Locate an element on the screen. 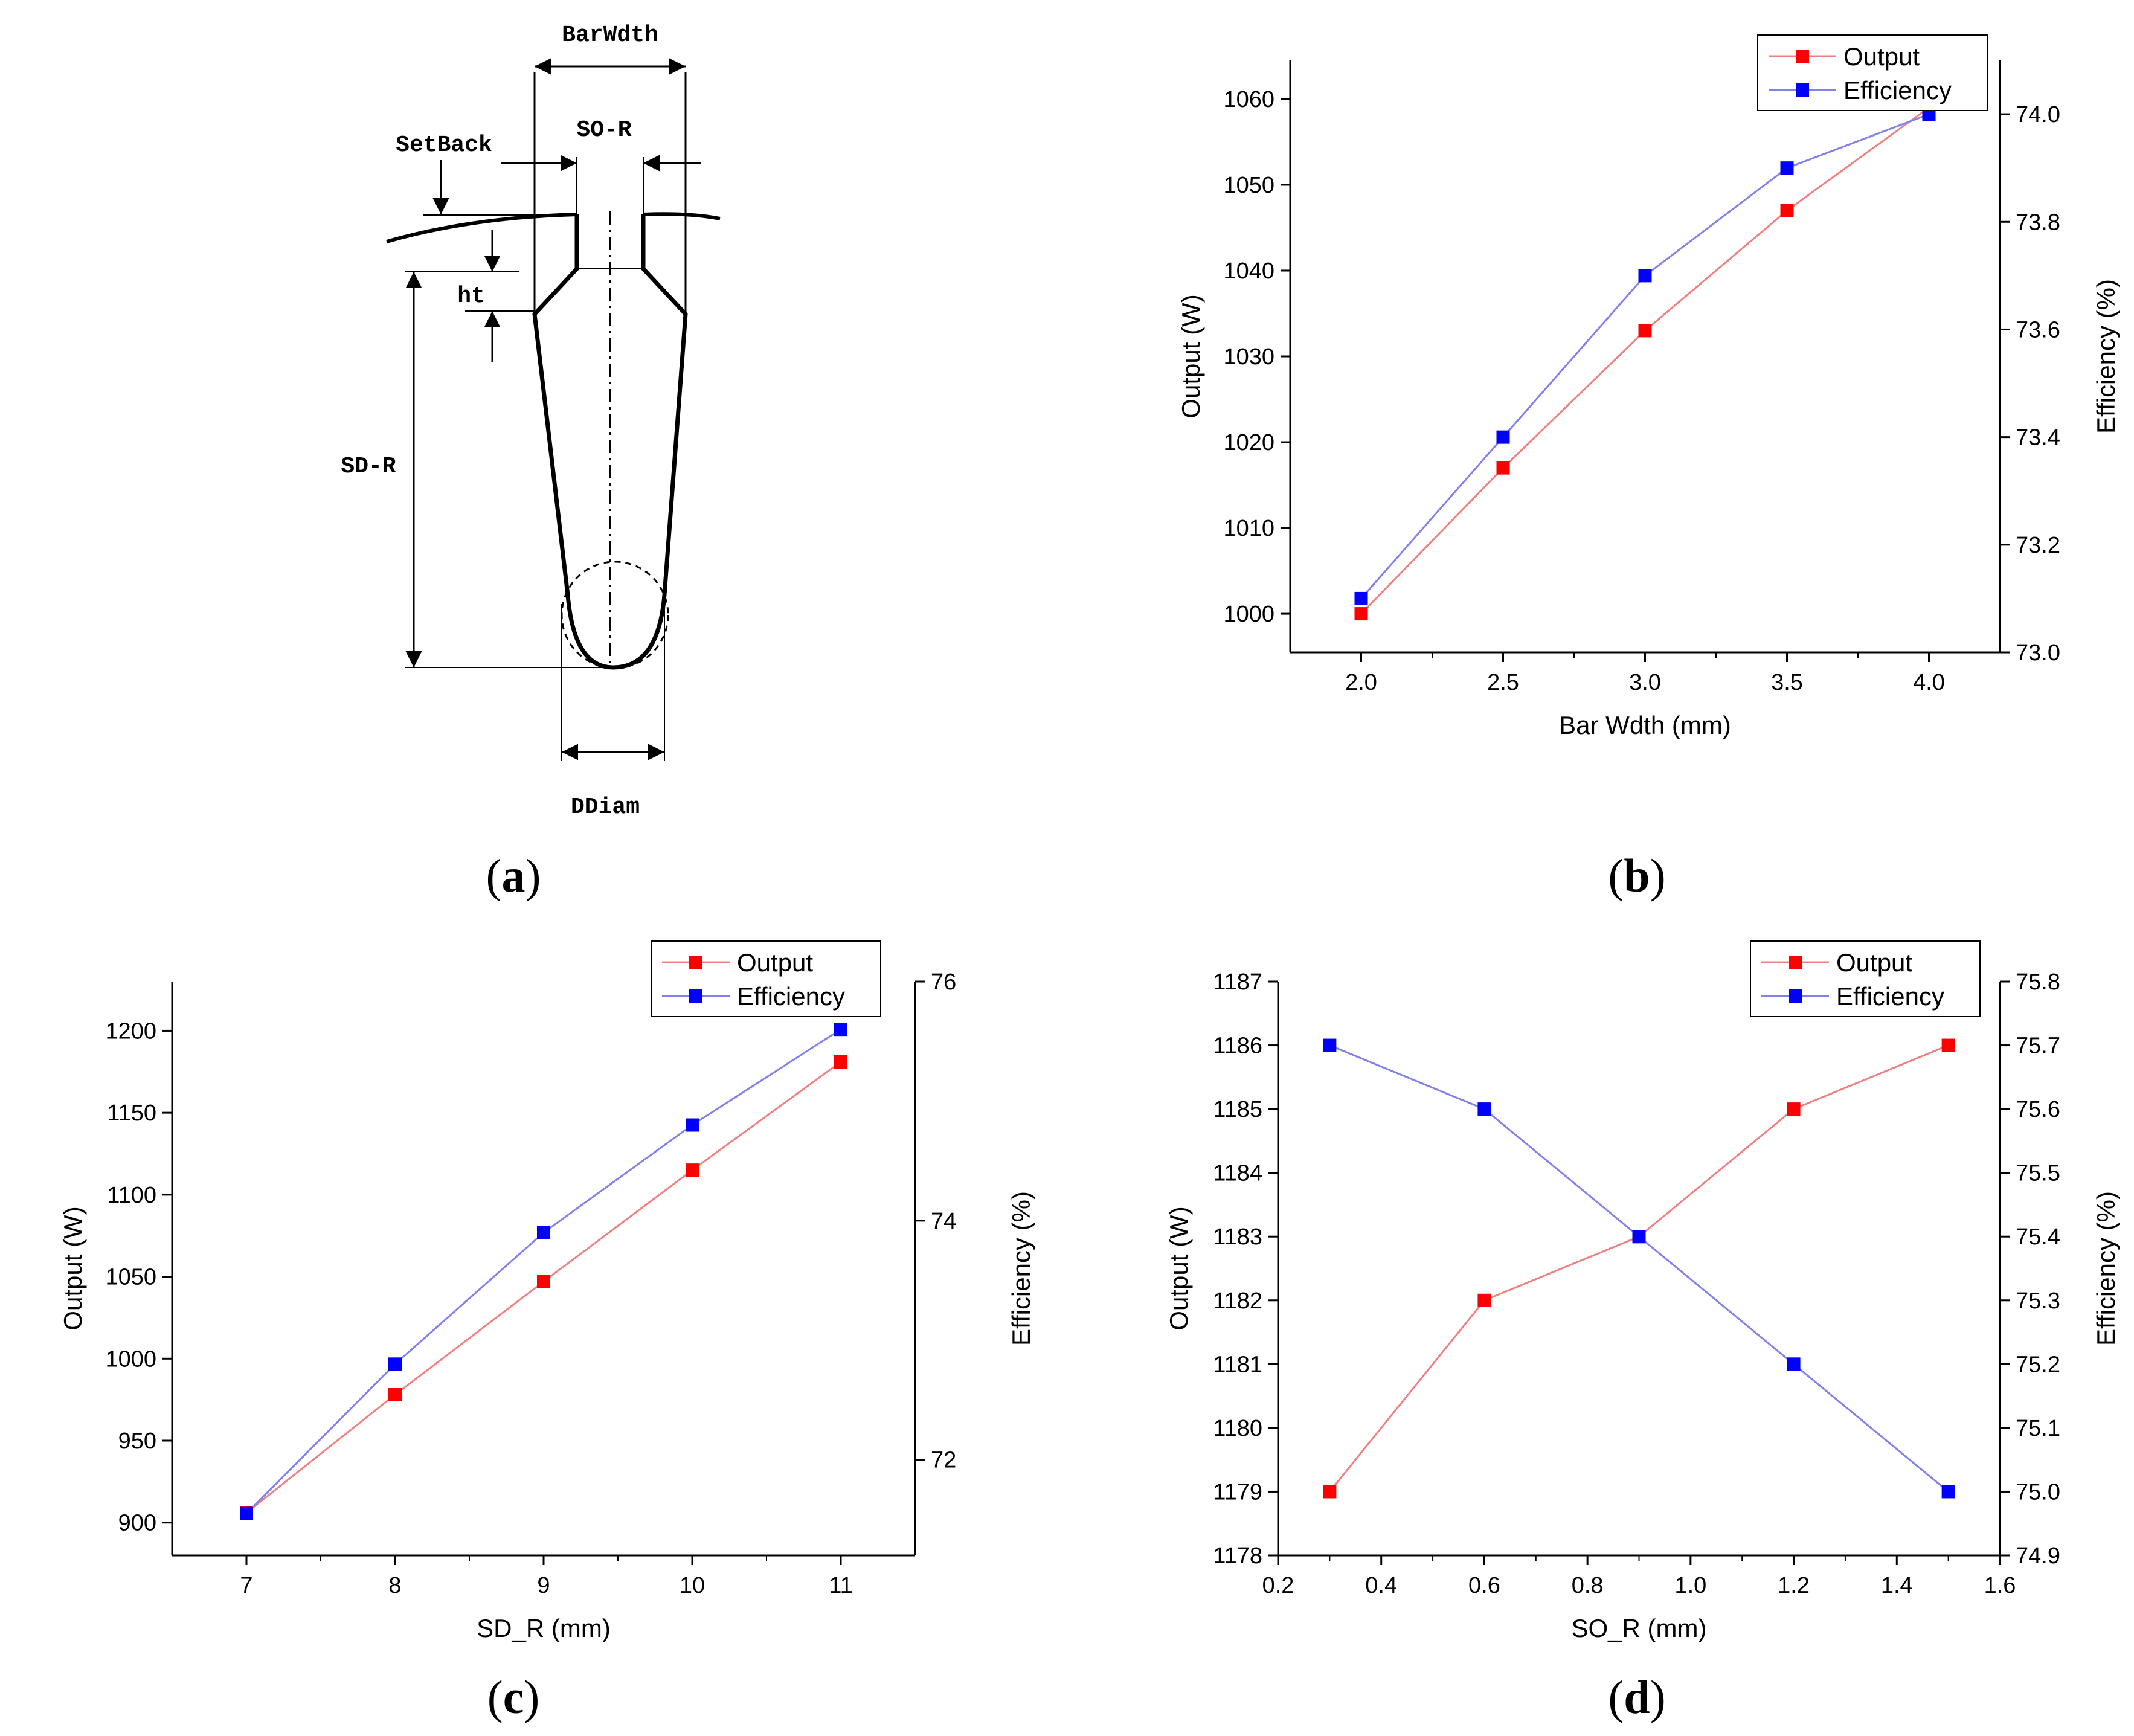 The image size is (2134, 1736). panel-label-a: (a) is located at coordinates (513, 875).